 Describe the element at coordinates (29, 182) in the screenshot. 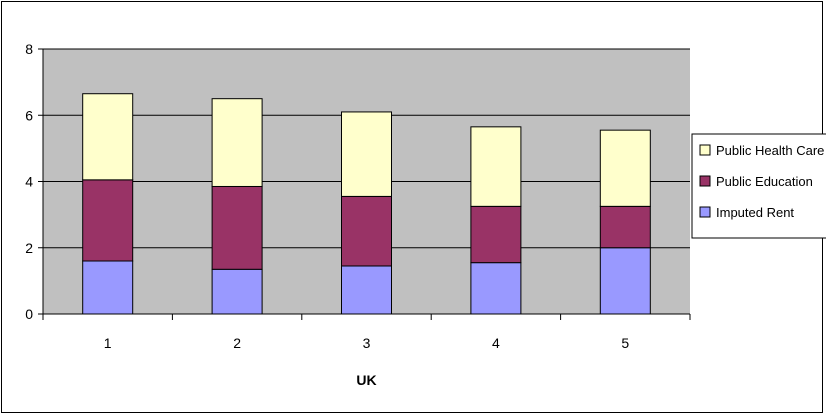

I see `y-tick-label: 4` at that location.